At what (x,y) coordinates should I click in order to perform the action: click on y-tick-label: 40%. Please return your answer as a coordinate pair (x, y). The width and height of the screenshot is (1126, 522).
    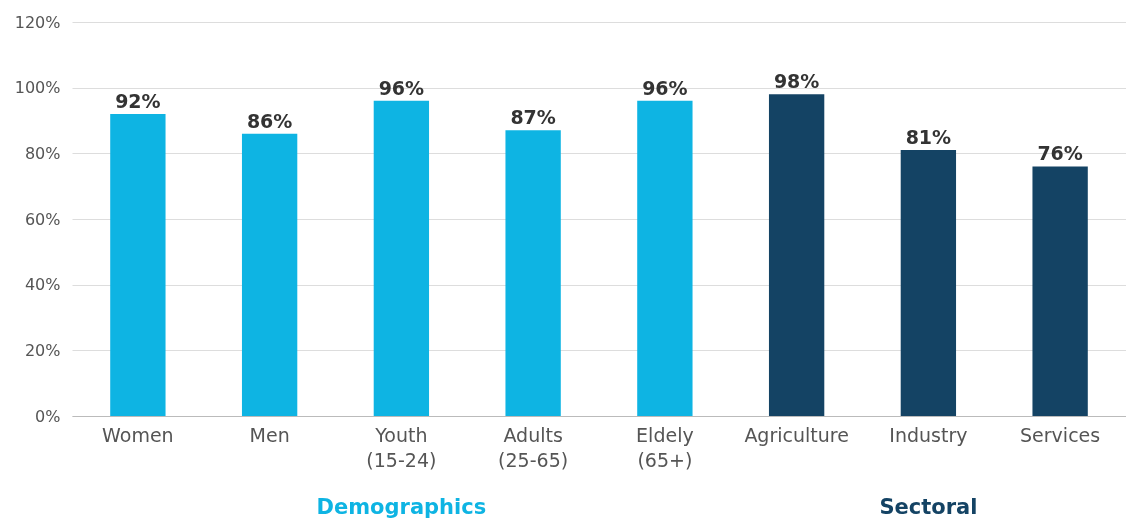
    Looking at the image, I should click on (42, 285).